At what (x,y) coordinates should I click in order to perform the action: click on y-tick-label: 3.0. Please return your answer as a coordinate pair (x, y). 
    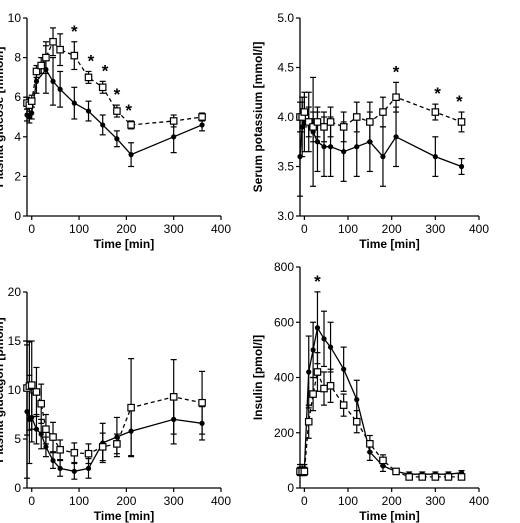
    Looking at the image, I should click on (285, 216).